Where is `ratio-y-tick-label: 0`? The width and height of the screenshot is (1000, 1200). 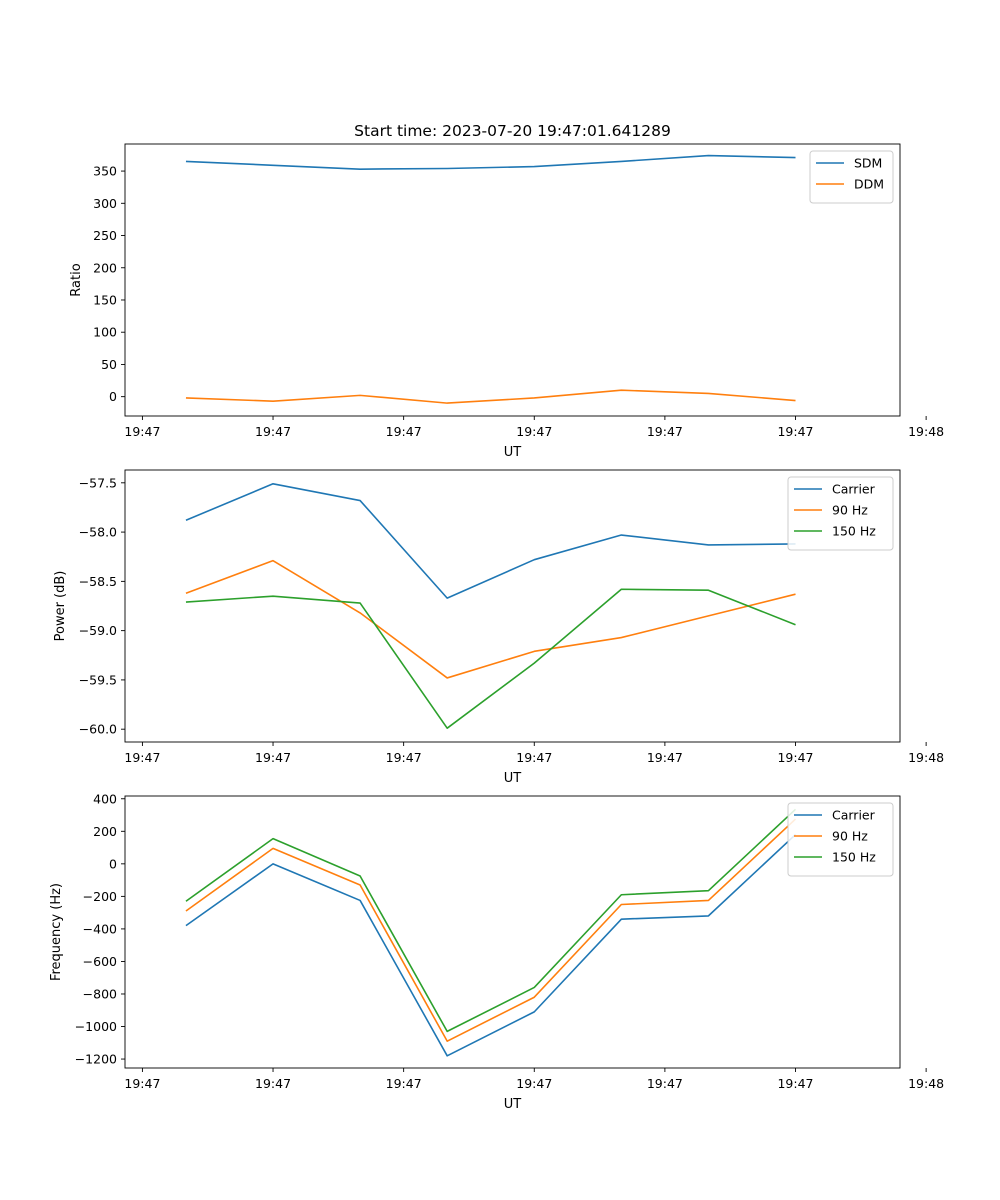 ratio-y-tick-label: 0 is located at coordinates (113, 396).